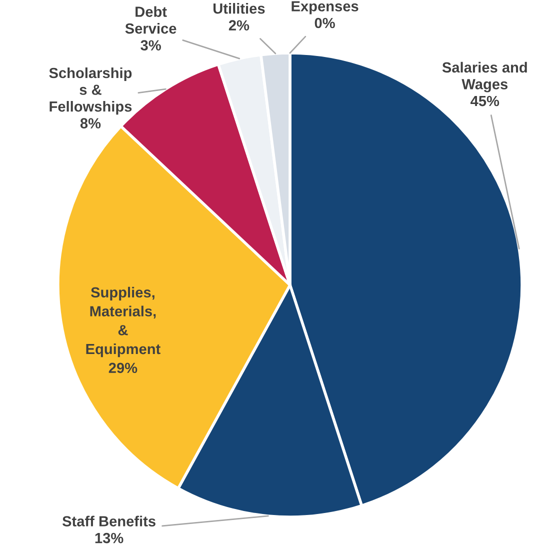  I want to click on data-label: 3%, so click(150, 45).